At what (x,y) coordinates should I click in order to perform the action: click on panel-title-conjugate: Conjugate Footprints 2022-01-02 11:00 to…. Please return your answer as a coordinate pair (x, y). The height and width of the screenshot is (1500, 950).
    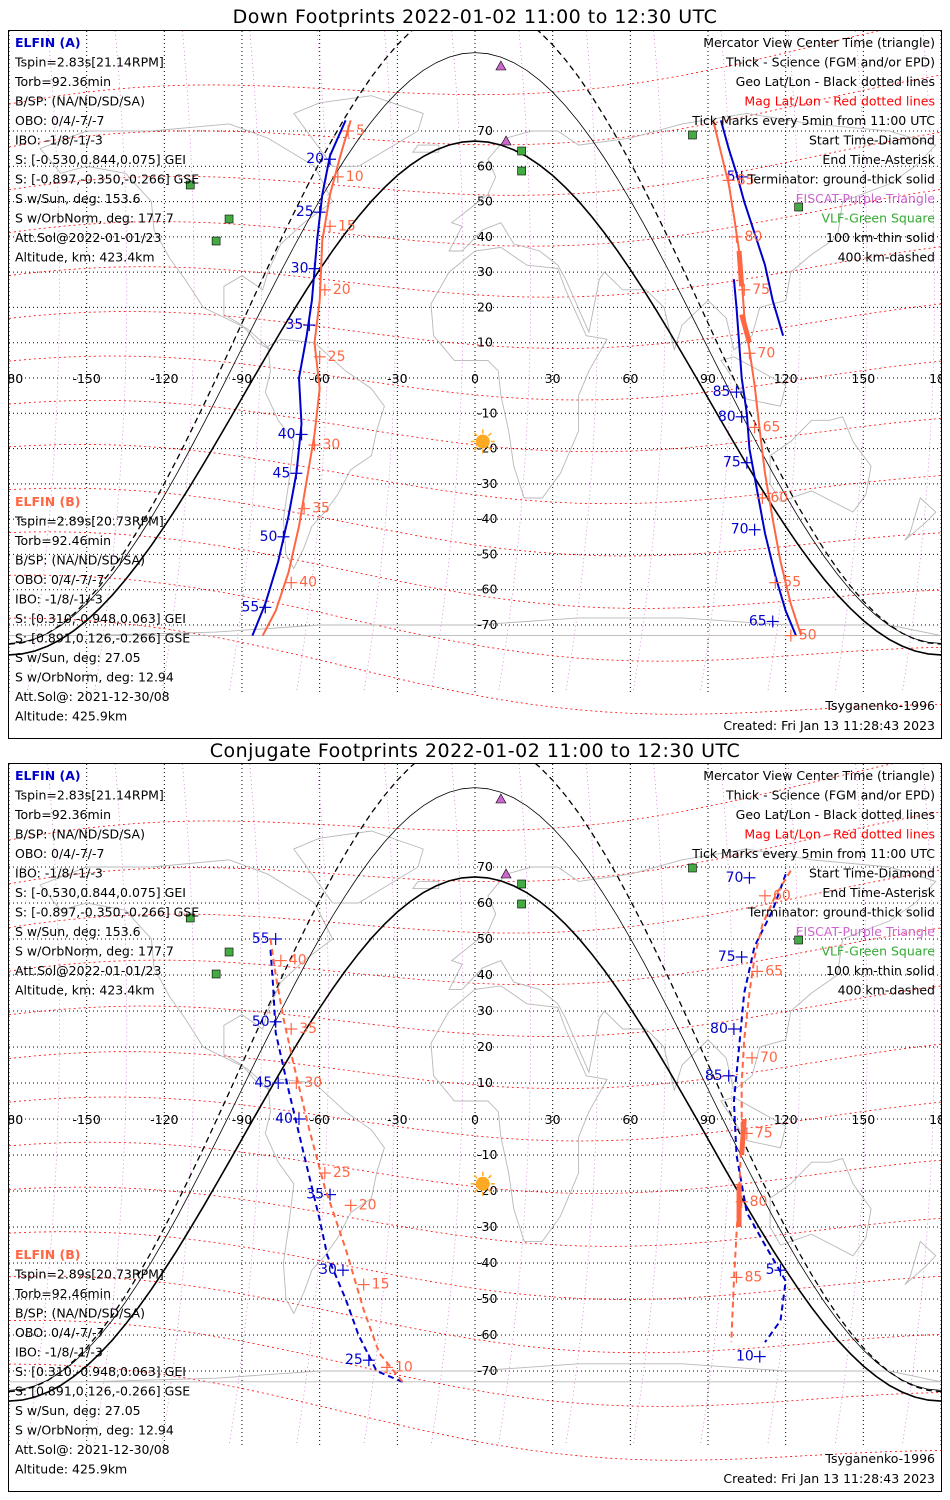
    Looking at the image, I should click on (475, 751).